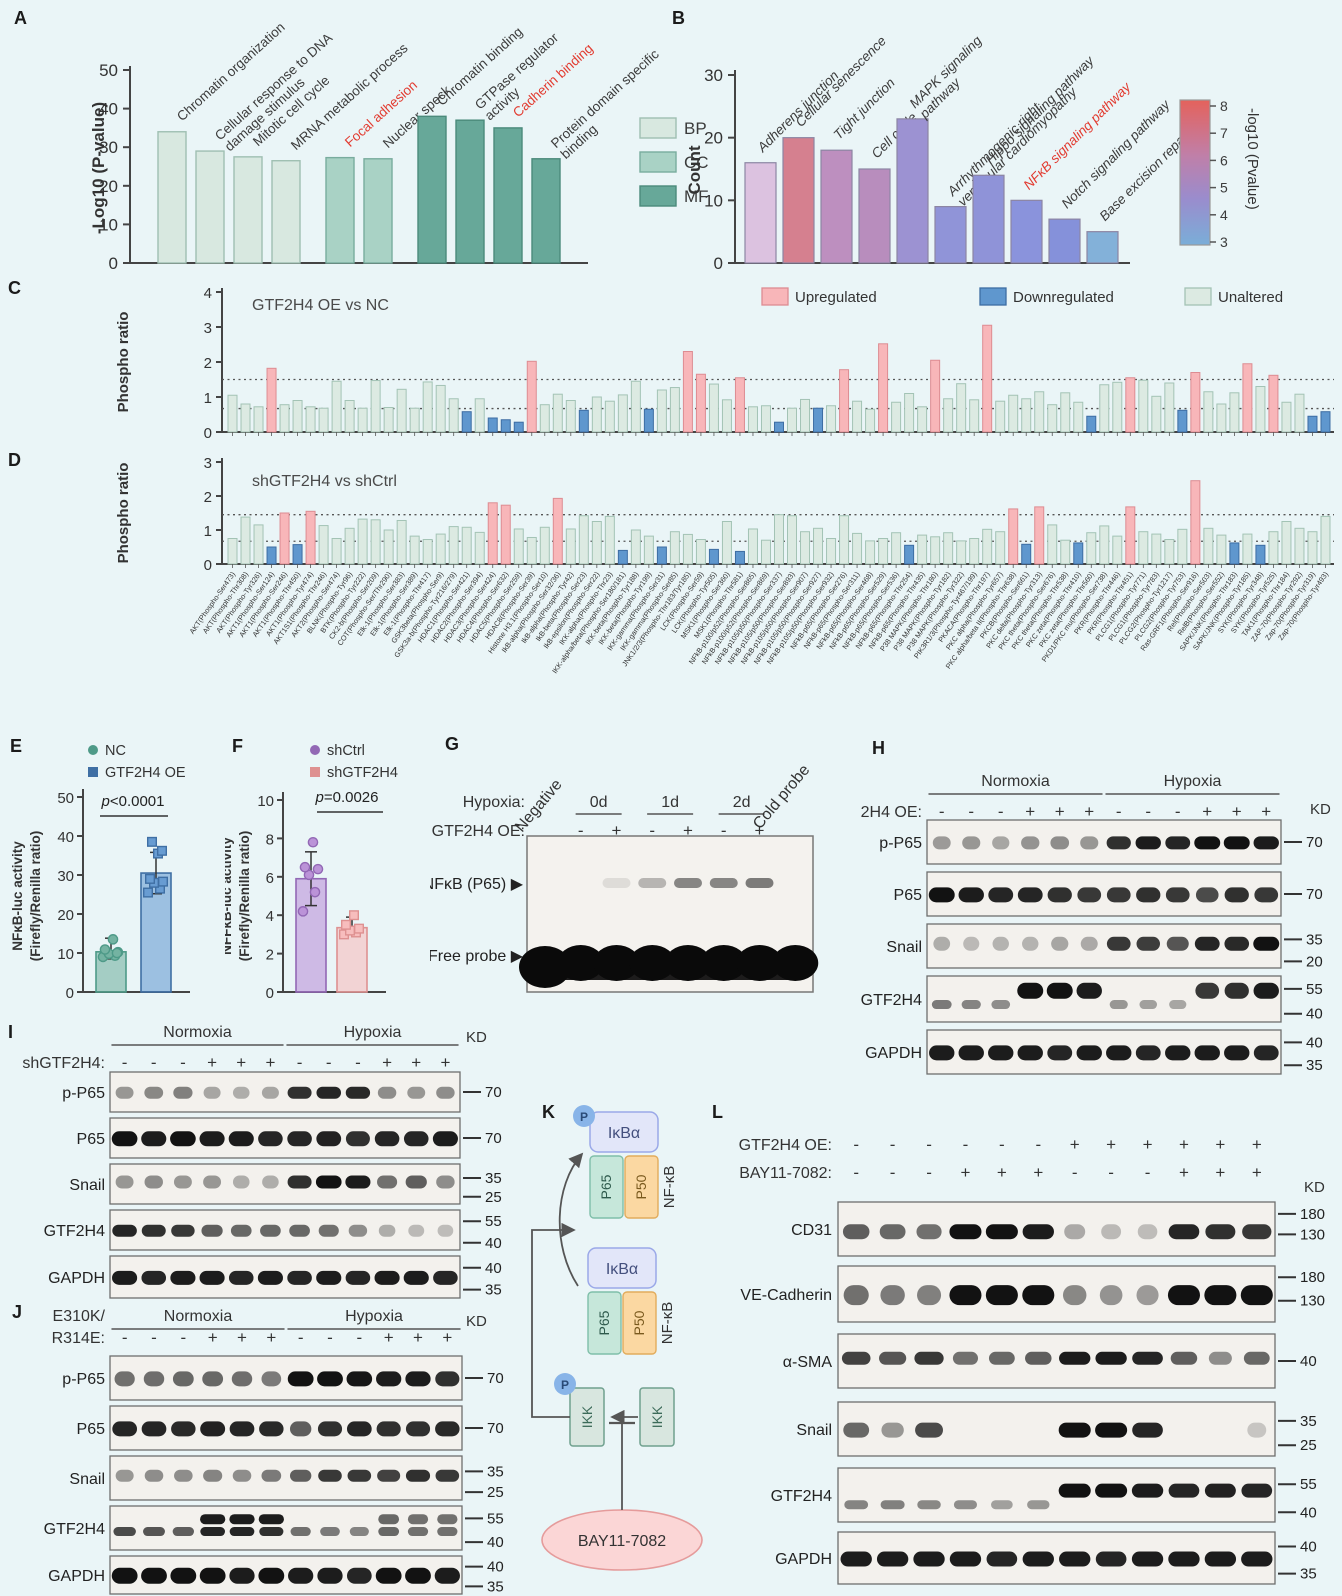  What do you see at coordinates (1224, 242) in the screenshot?
I see `colorbar-tick: 3` at bounding box center [1224, 242].